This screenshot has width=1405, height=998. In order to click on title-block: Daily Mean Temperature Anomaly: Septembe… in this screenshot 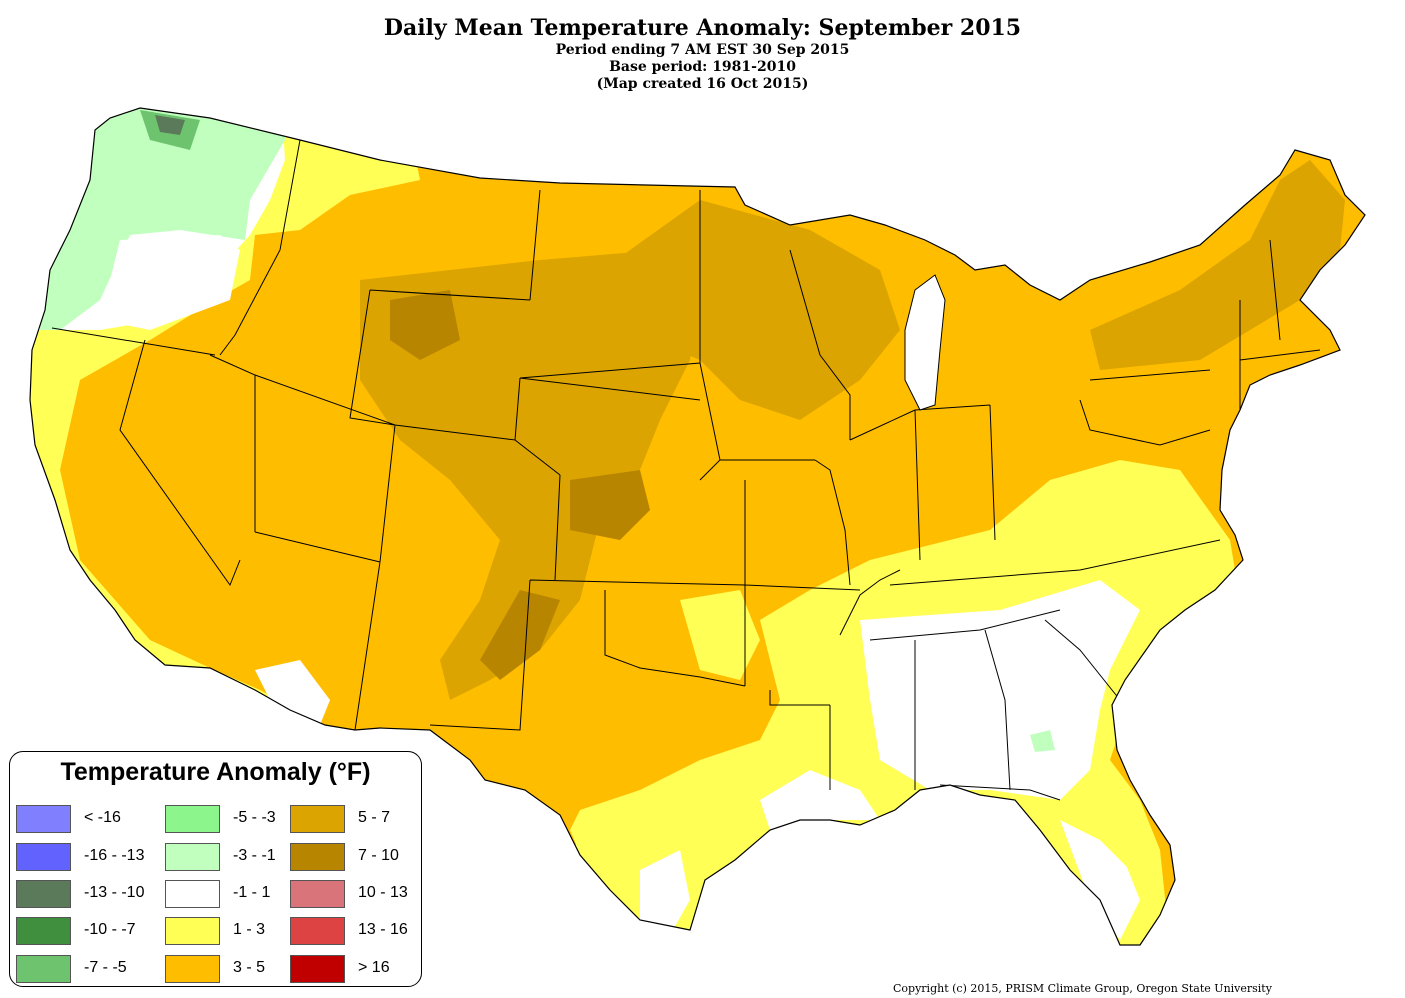, I will do `click(702, 53)`.